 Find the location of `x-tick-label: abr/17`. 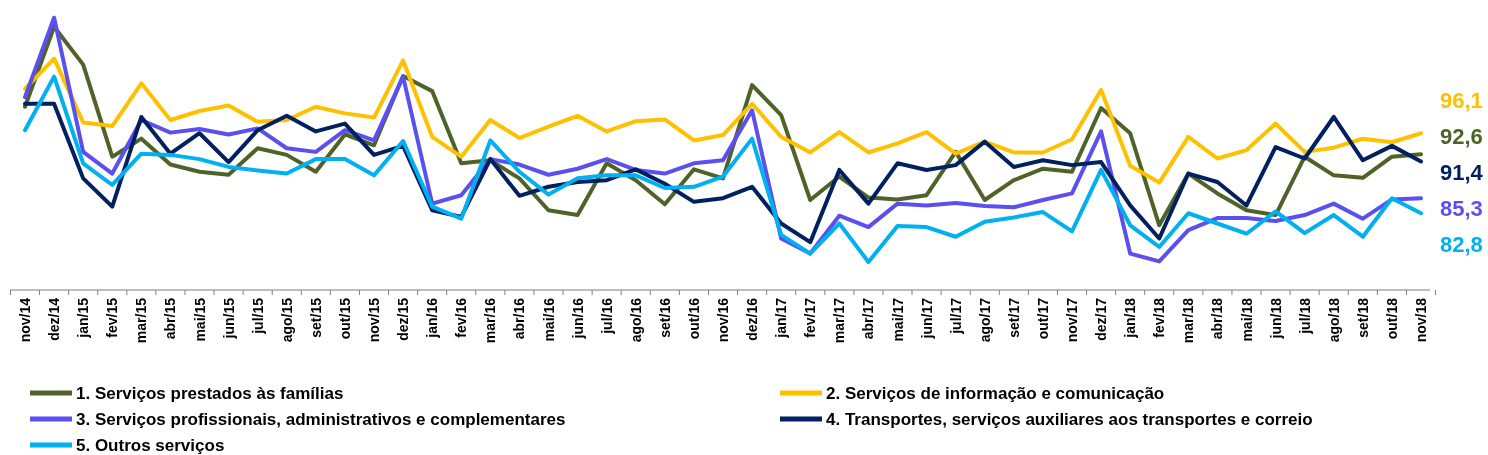

x-tick-label: abr/17 is located at coordinates (868, 318).